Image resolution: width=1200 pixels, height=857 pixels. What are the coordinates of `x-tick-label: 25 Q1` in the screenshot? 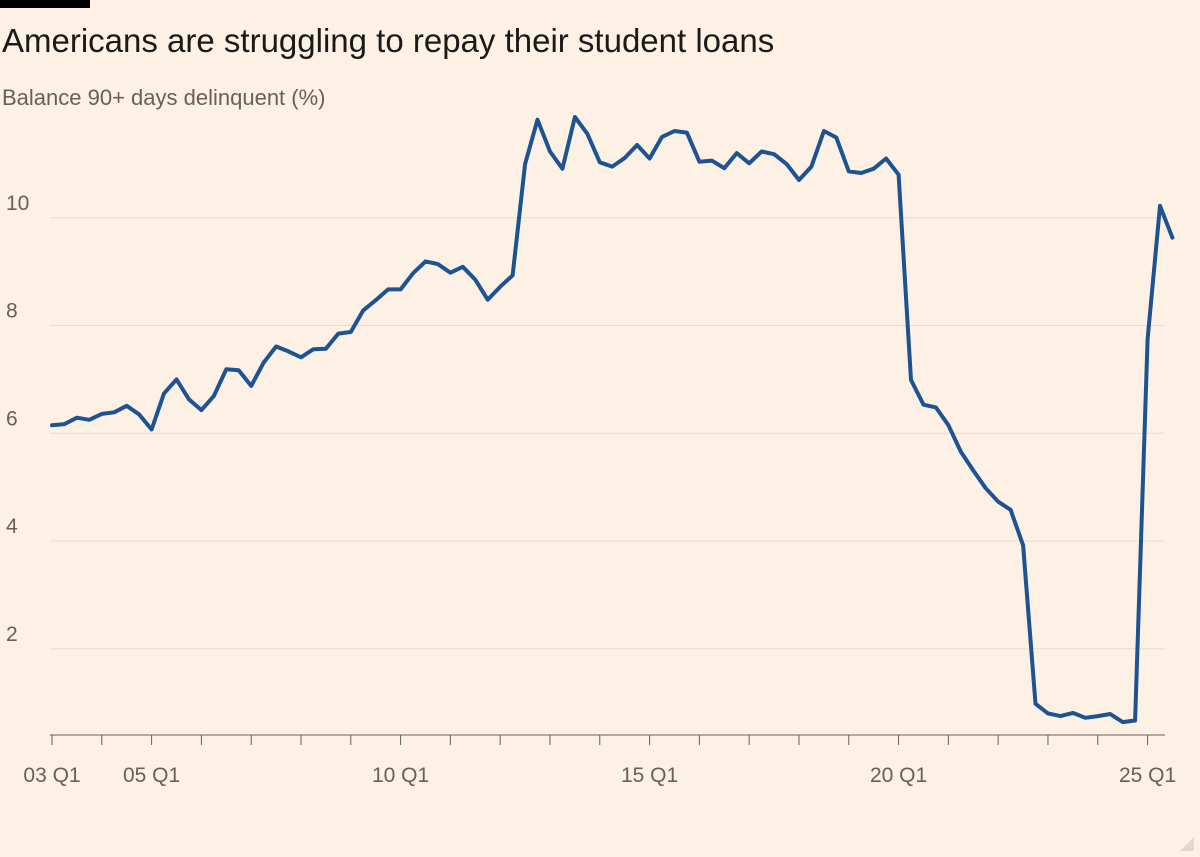 It's located at (1147, 775).